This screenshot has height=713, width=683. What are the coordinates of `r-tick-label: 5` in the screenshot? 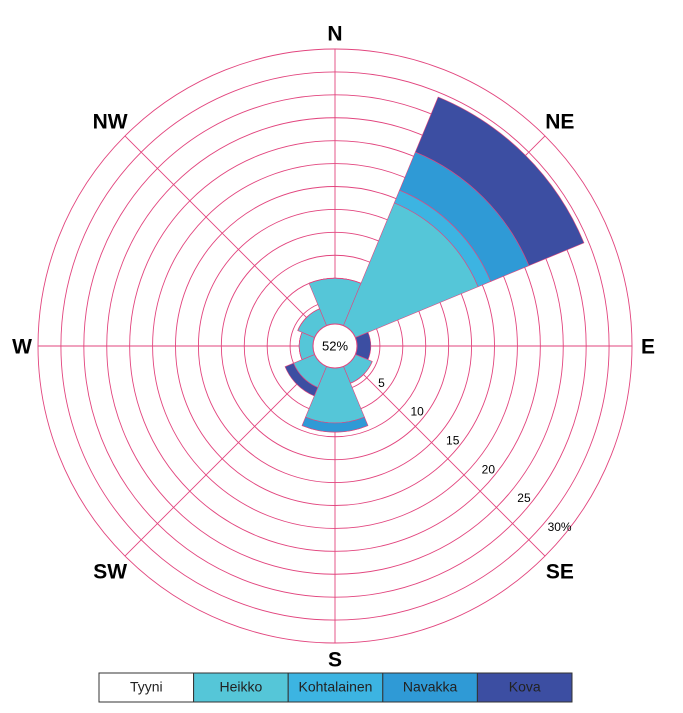 It's located at (381, 383).